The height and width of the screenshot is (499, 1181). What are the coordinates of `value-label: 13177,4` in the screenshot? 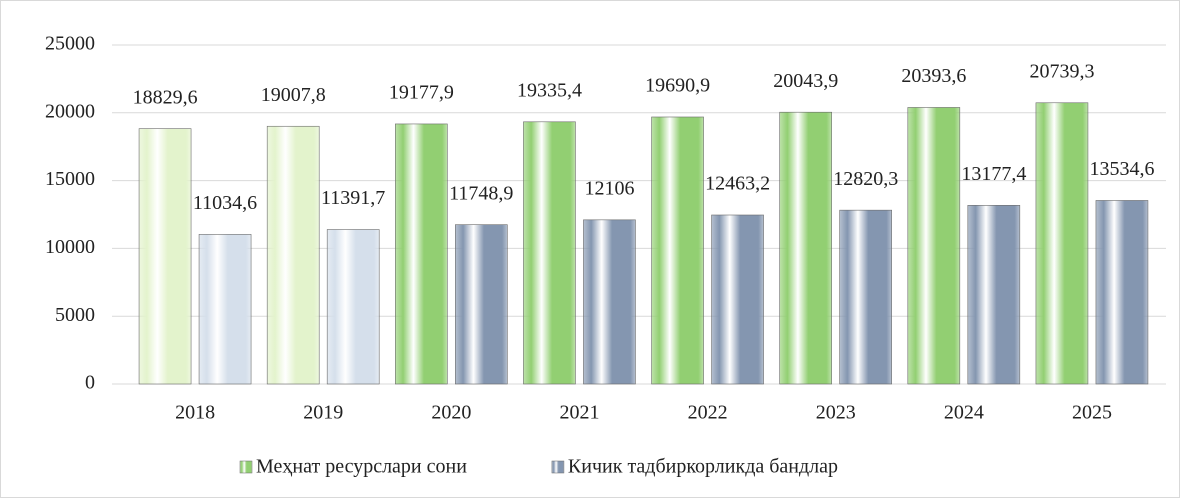 It's located at (993, 174).